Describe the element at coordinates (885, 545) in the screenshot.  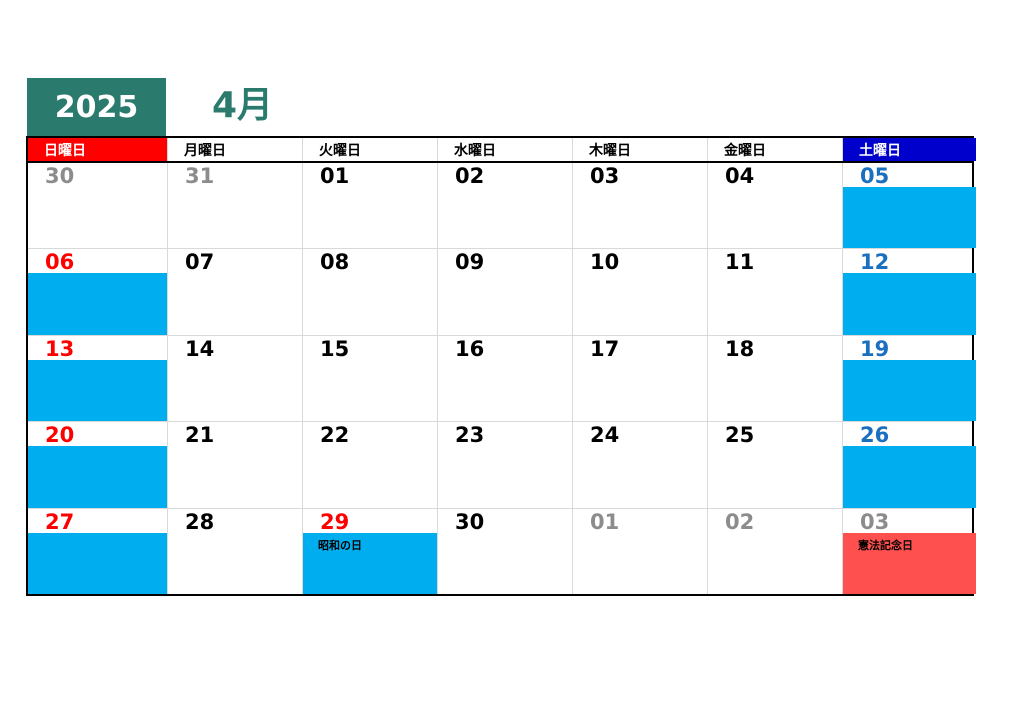
I see `holiday-name: 憲法記念日` at that location.